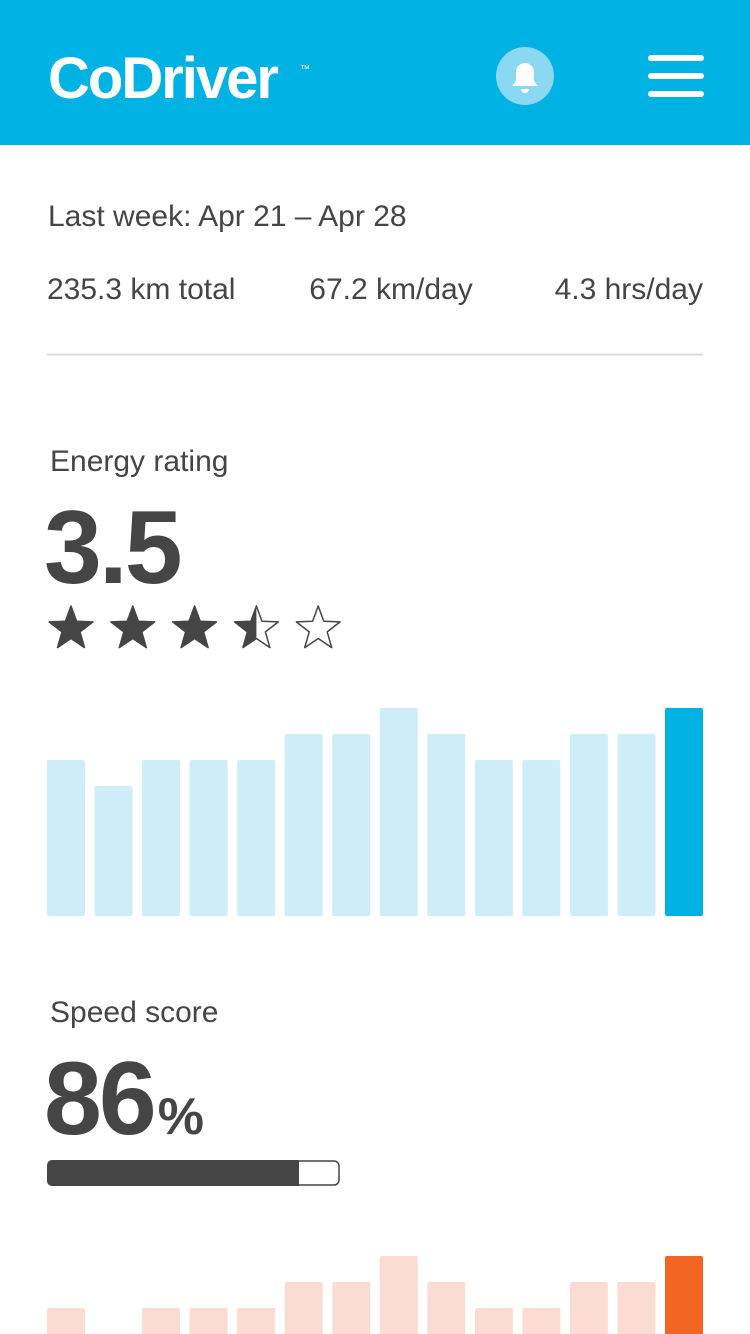 The width and height of the screenshot is (750, 1334). What do you see at coordinates (676, 76) in the screenshot?
I see `menu-button` at bounding box center [676, 76].